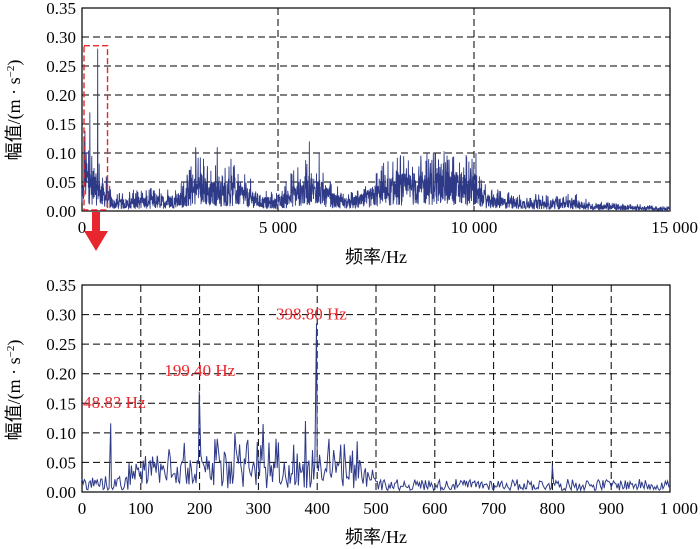 This screenshot has height=549, width=700. What do you see at coordinates (679, 508) in the screenshot?
I see `bottom-x-tick-label: 1 000` at bounding box center [679, 508].